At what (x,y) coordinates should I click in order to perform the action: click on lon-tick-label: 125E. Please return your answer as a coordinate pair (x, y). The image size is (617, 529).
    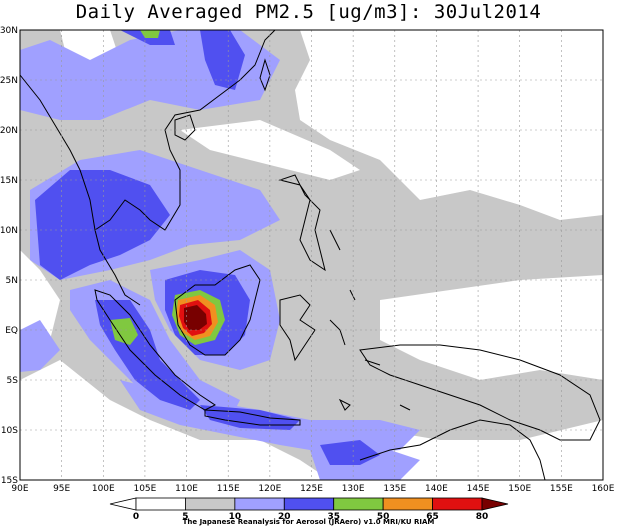
    Looking at the image, I should click on (311, 489).